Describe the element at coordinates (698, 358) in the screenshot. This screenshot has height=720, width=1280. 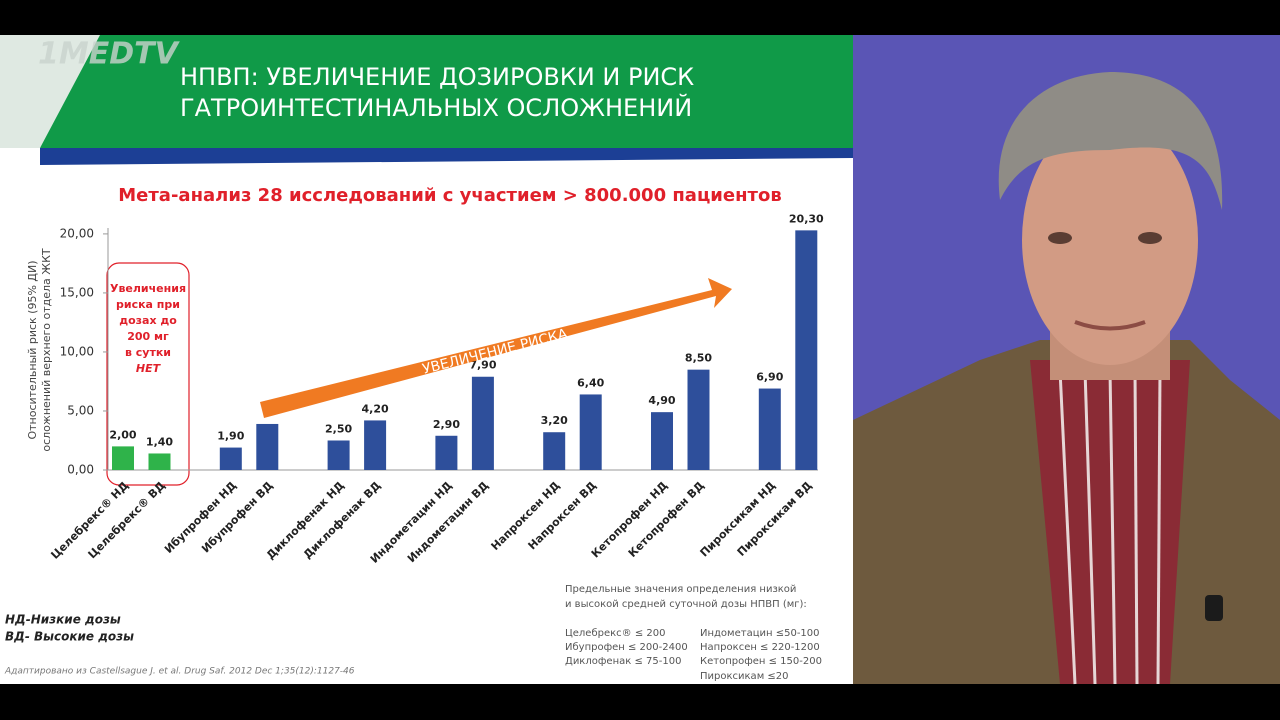
I see `value-label: 8,50` at that location.